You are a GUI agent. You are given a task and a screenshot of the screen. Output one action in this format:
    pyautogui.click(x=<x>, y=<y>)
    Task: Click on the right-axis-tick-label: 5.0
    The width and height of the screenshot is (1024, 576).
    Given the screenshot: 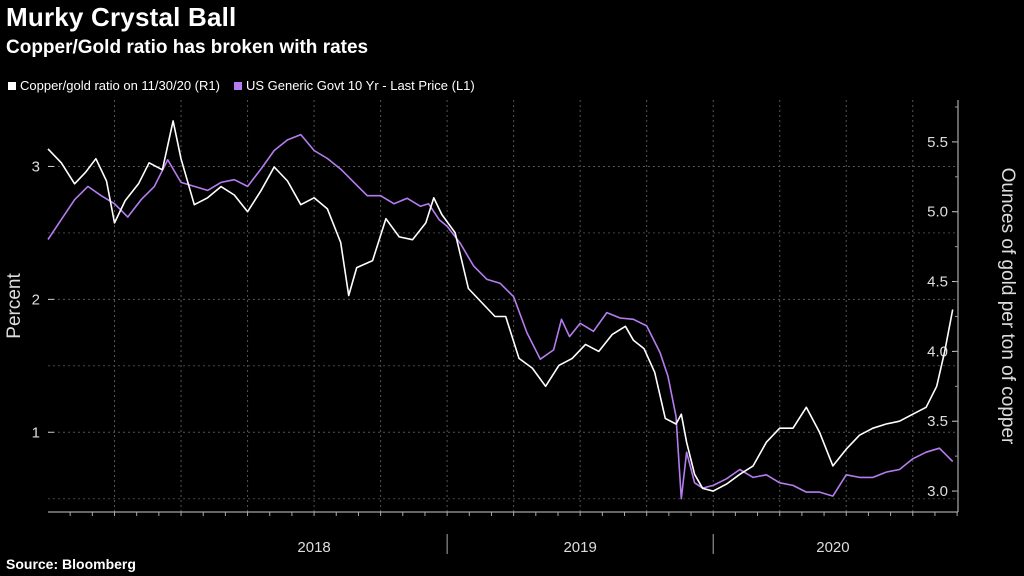 What is the action you would take?
    pyautogui.click(x=937, y=212)
    